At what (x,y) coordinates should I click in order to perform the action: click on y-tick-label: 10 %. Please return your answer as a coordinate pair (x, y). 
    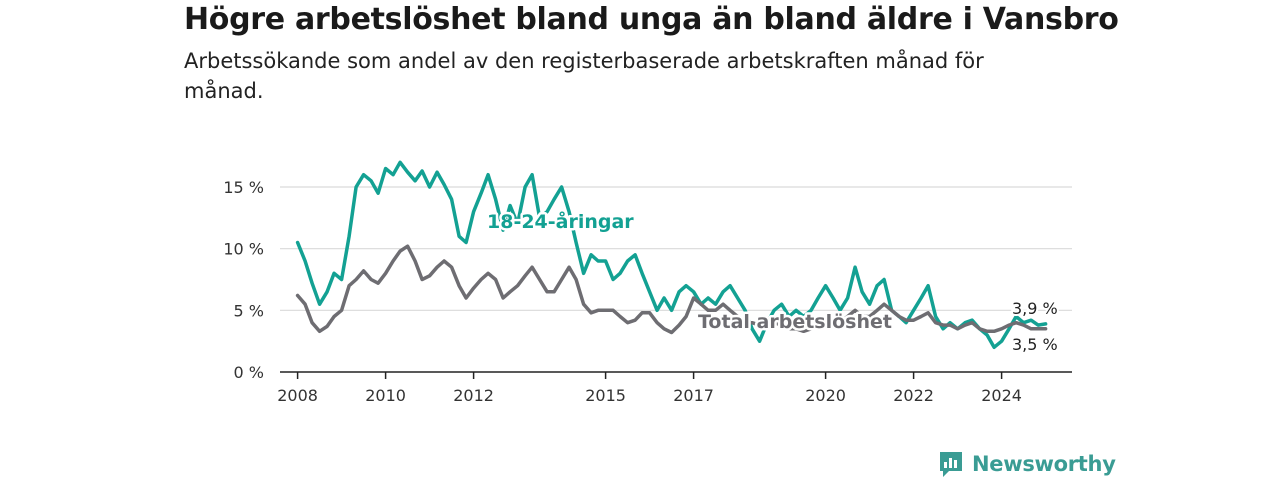
    Looking at the image, I should click on (243, 249).